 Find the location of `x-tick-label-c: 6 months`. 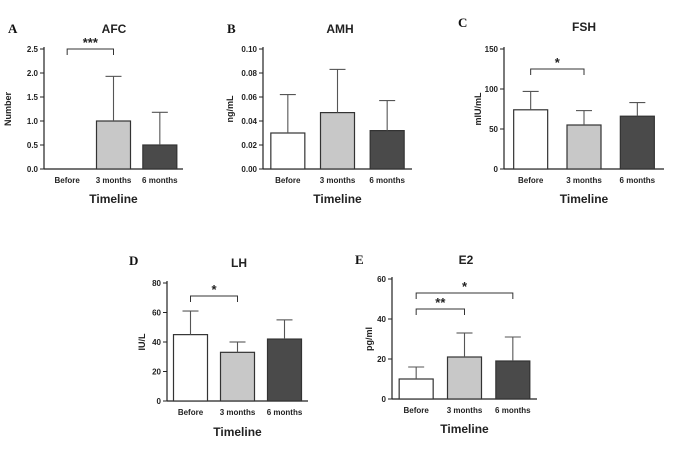

x-tick-label-c: 6 months is located at coordinates (638, 180).